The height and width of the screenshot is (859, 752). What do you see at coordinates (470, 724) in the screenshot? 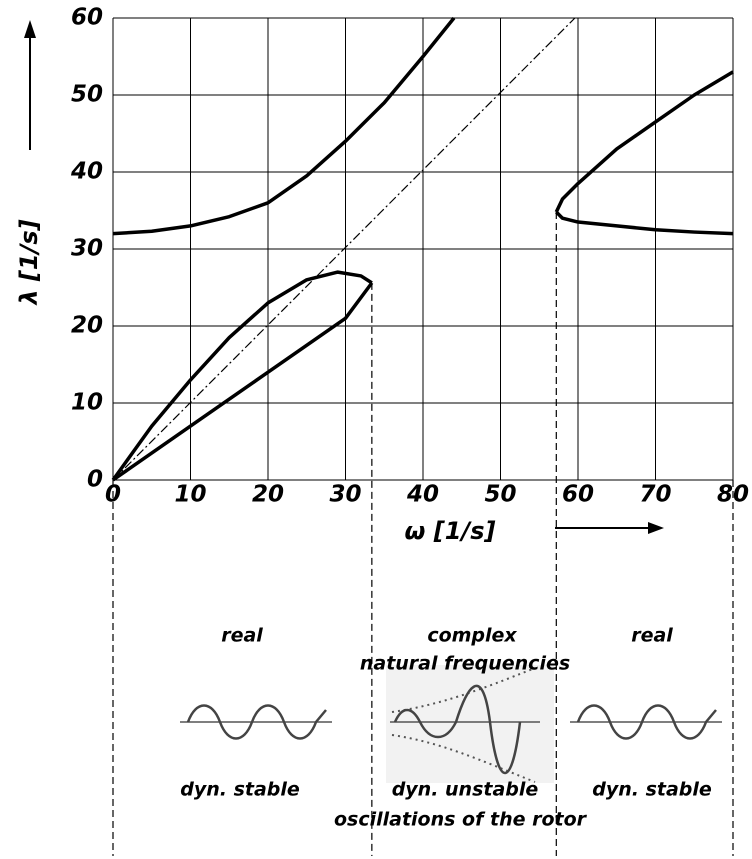
I see `wave-unstable` at bounding box center [470, 724].